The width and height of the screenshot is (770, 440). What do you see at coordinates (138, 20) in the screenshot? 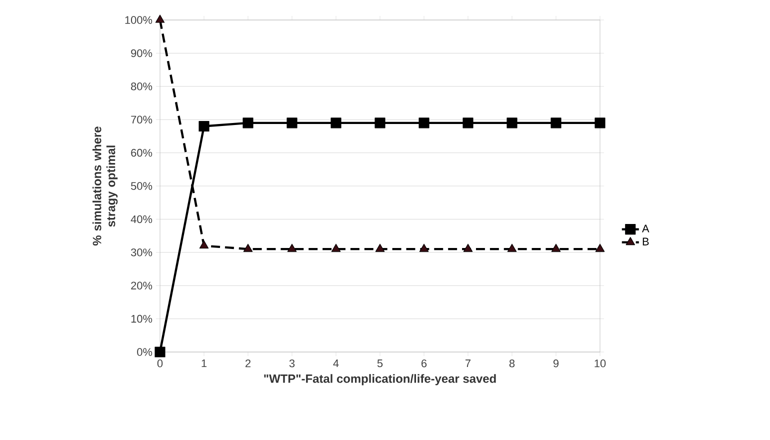
I see `y-tick-label: 100%` at bounding box center [138, 20].